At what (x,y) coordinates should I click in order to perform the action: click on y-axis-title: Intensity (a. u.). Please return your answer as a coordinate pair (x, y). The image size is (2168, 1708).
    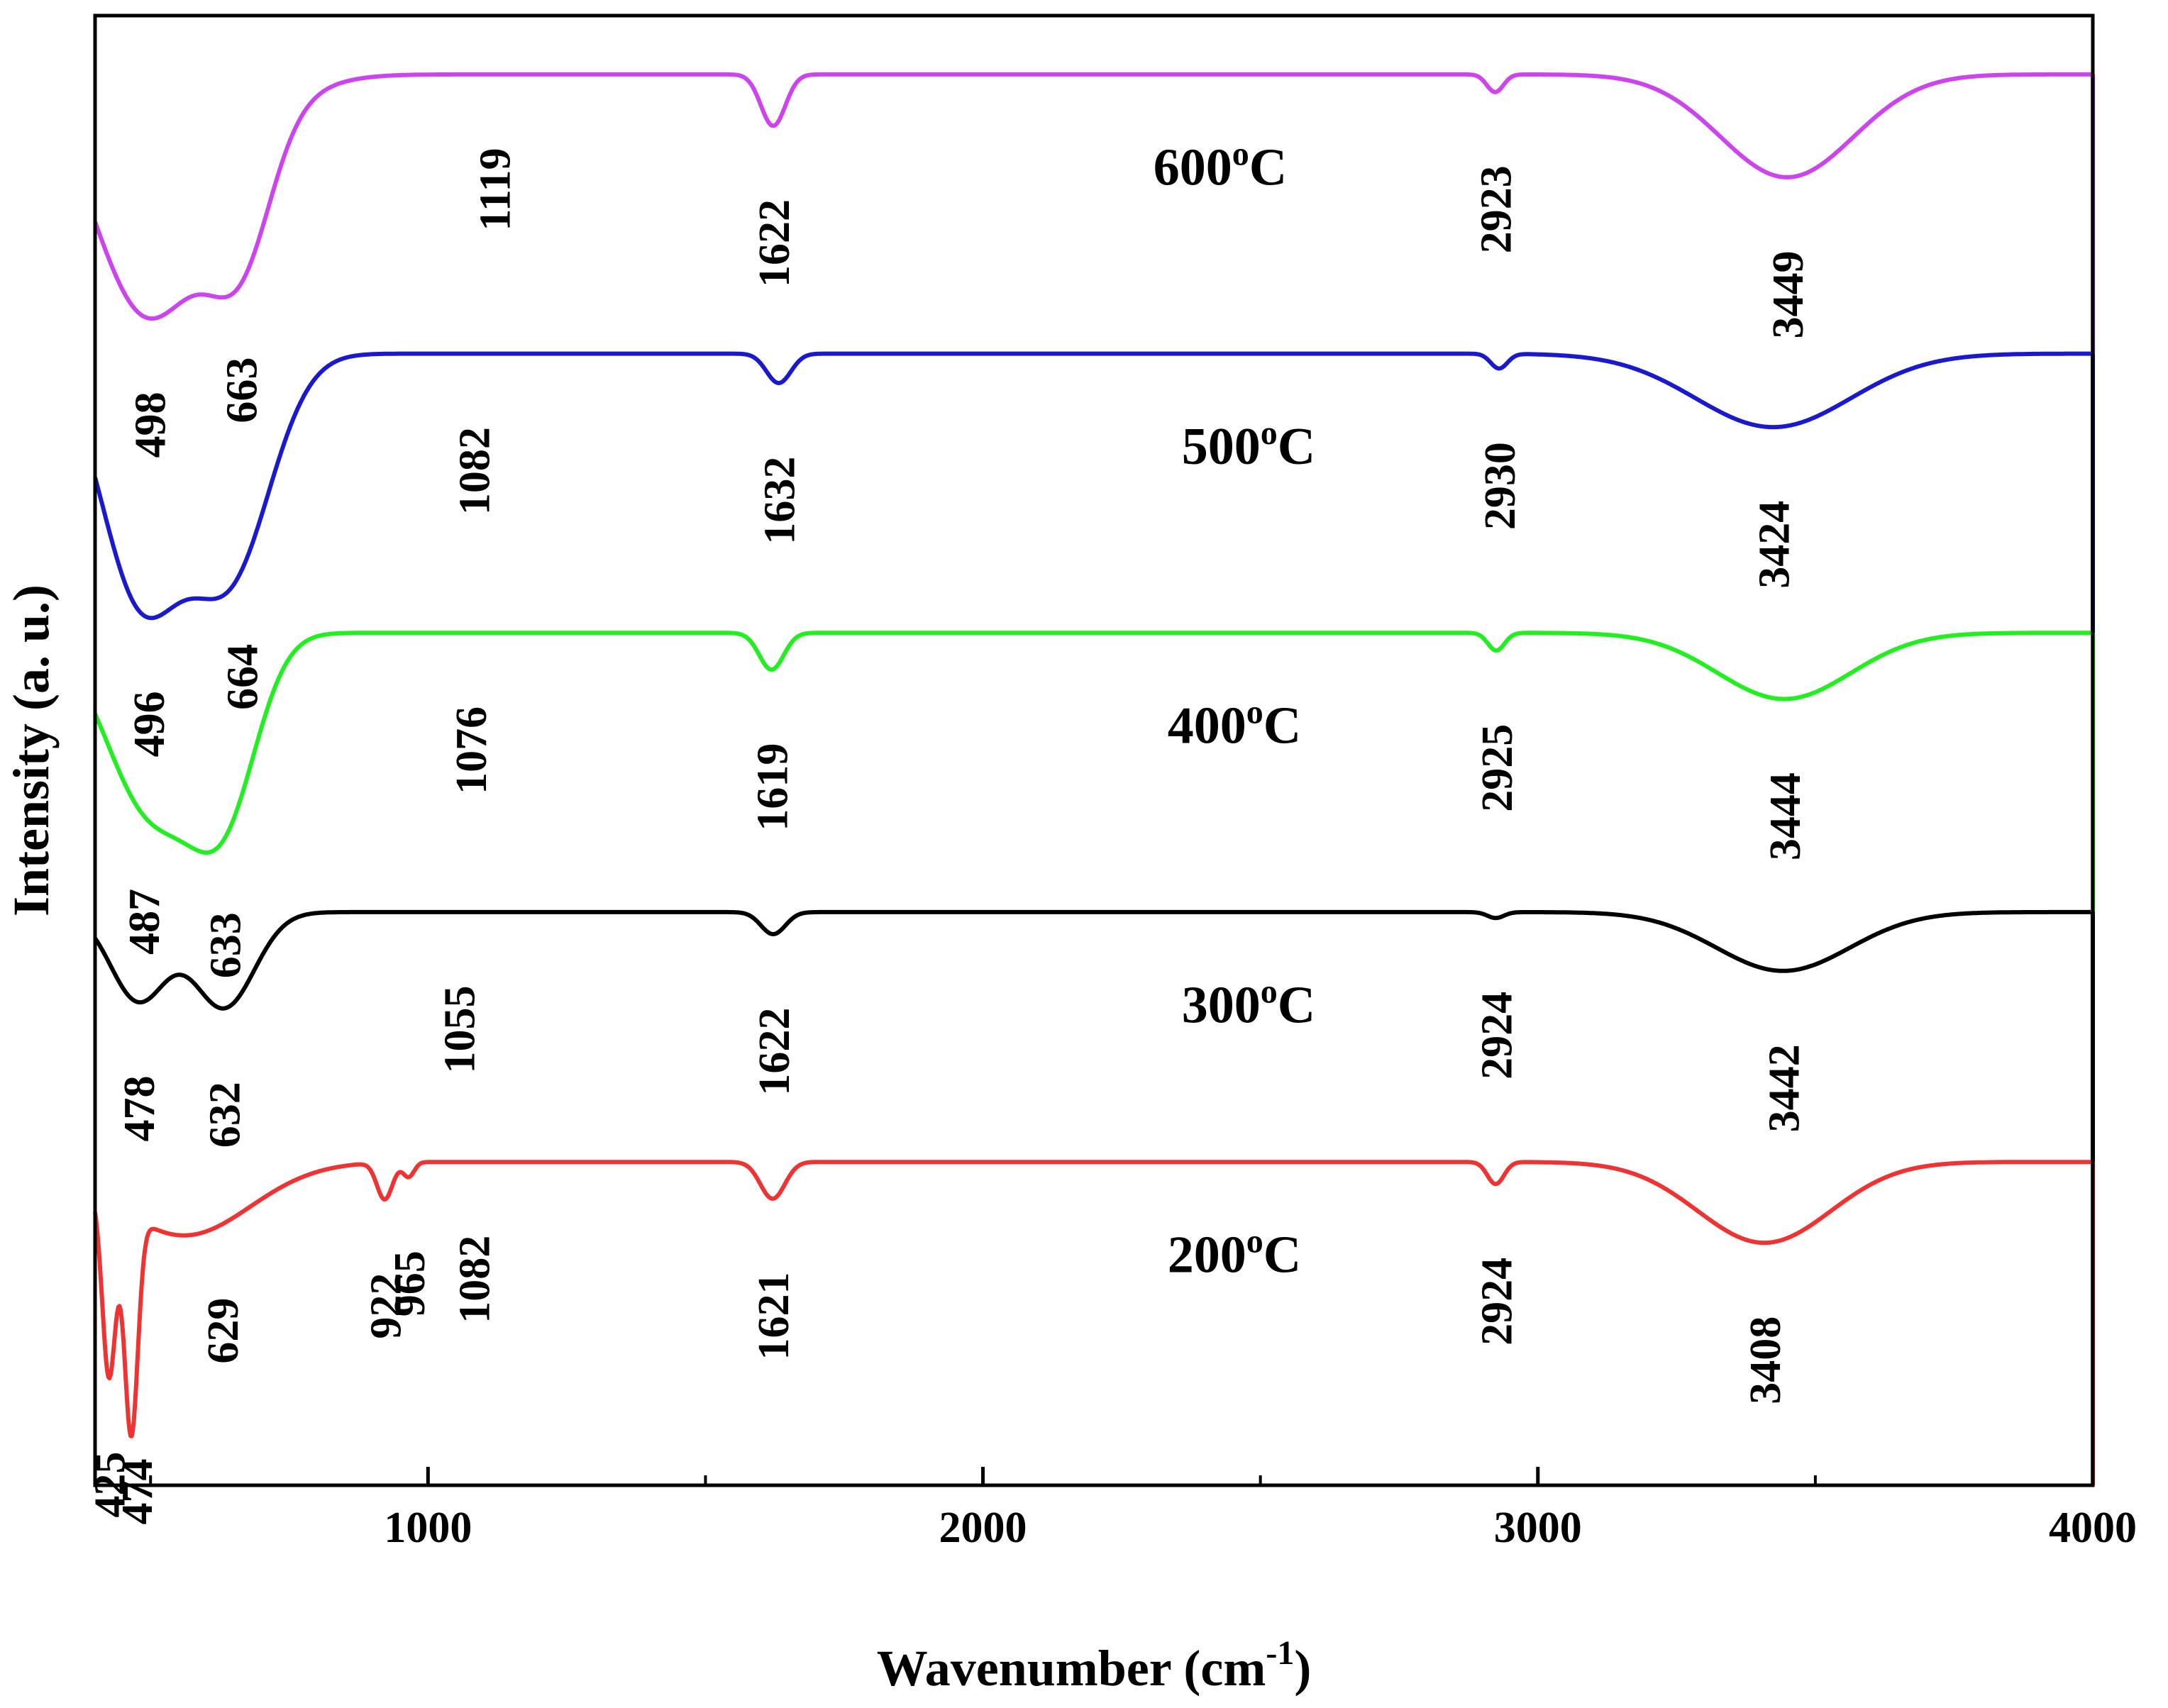
    Looking at the image, I should click on (31, 750).